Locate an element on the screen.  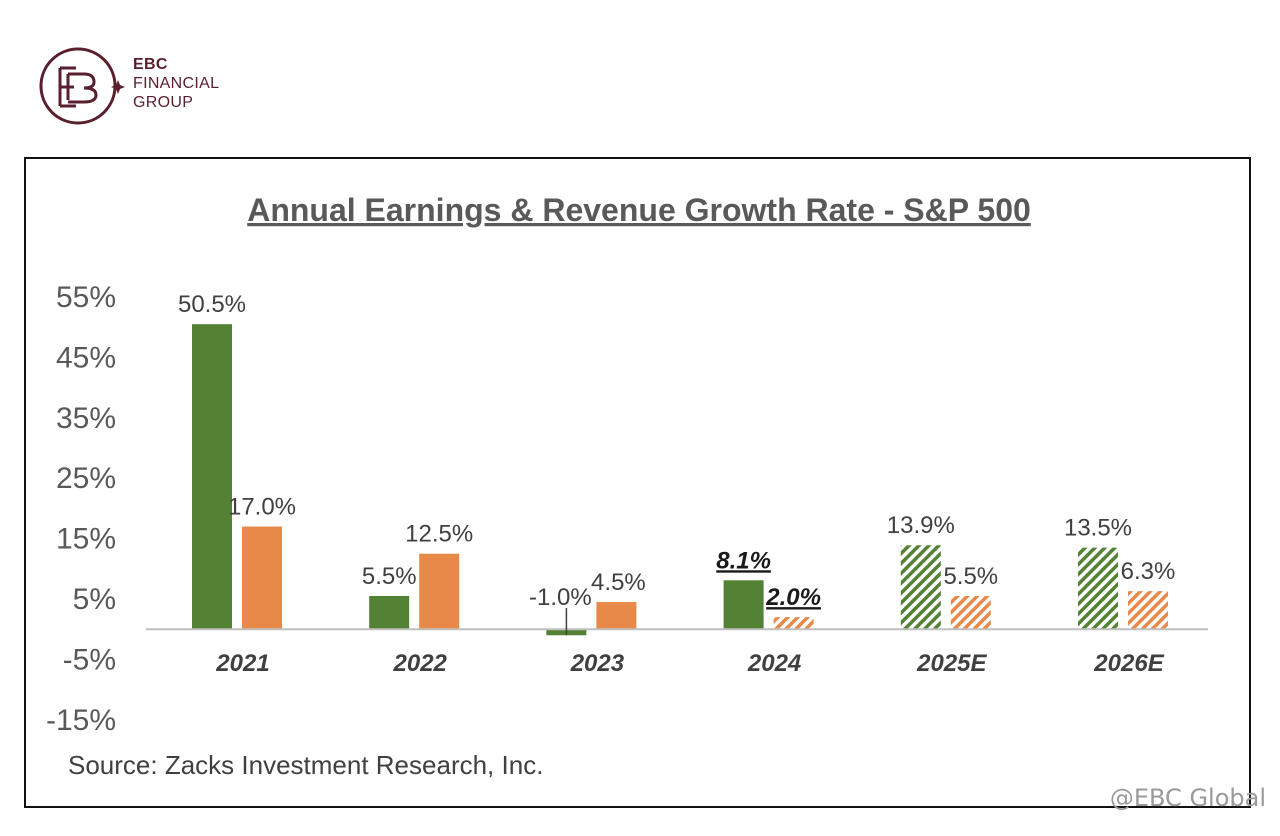
x-tick-label-2022: 2022 is located at coordinates (420, 663).